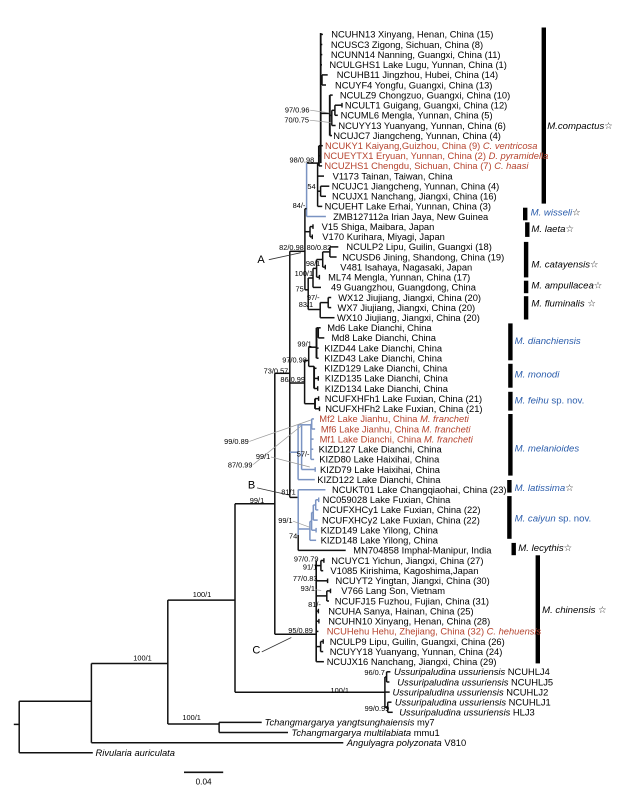 The height and width of the screenshot is (790, 641). I want to click on svg-text: 49 Guangzhou, Guangdong, China, so click(404, 288).